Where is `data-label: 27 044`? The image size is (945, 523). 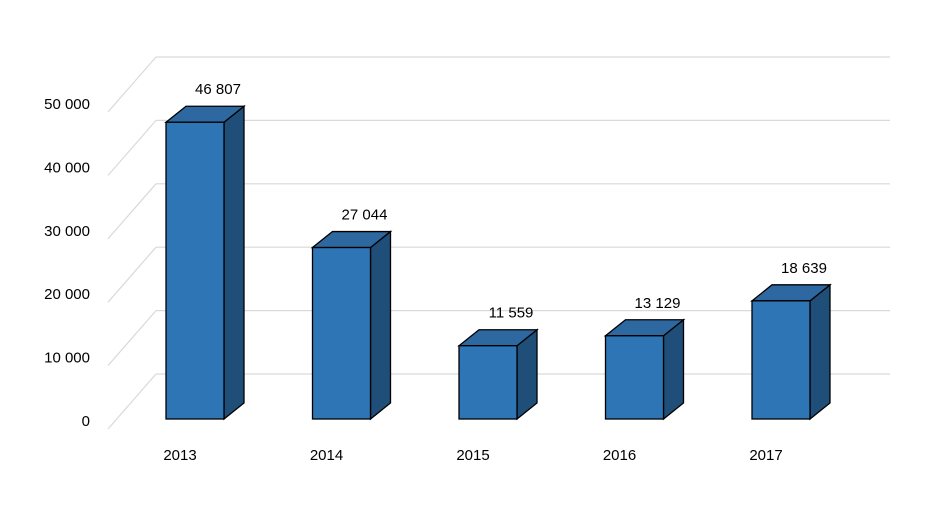 data-label: 27 044 is located at coordinates (365, 215).